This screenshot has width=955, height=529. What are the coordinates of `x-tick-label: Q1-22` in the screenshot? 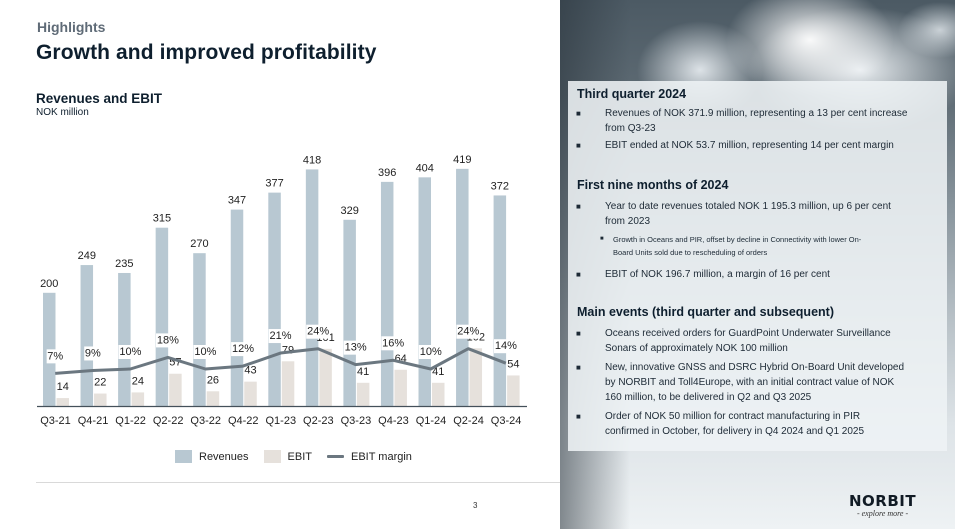 It's located at (130, 421).